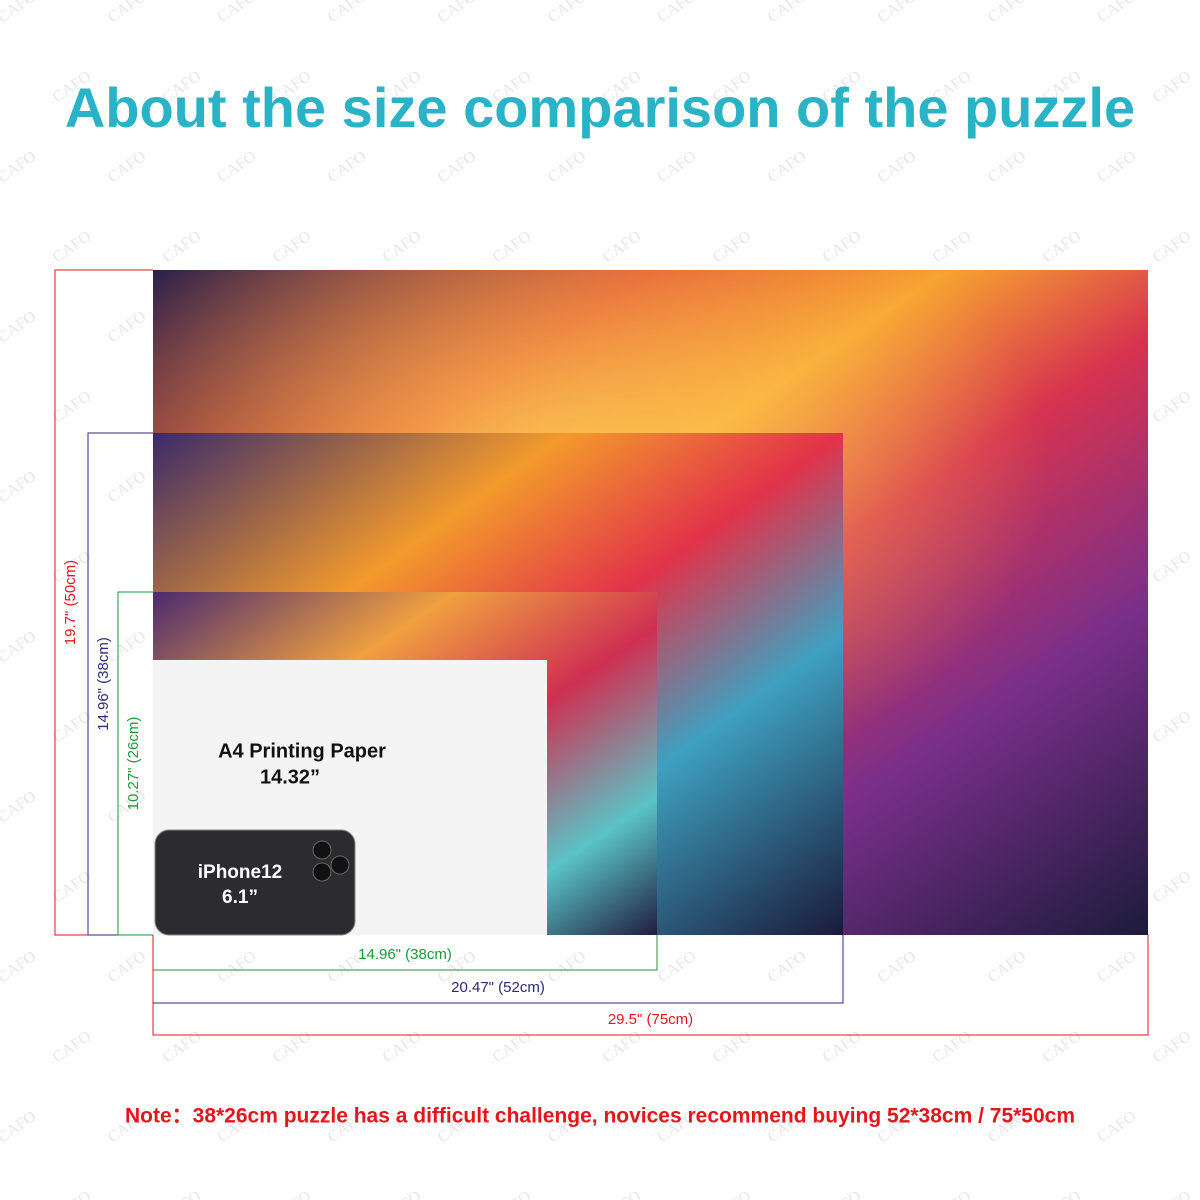 The height and width of the screenshot is (1200, 1200). I want to click on title: About the size comparison of the puzzle, so click(600, 107).